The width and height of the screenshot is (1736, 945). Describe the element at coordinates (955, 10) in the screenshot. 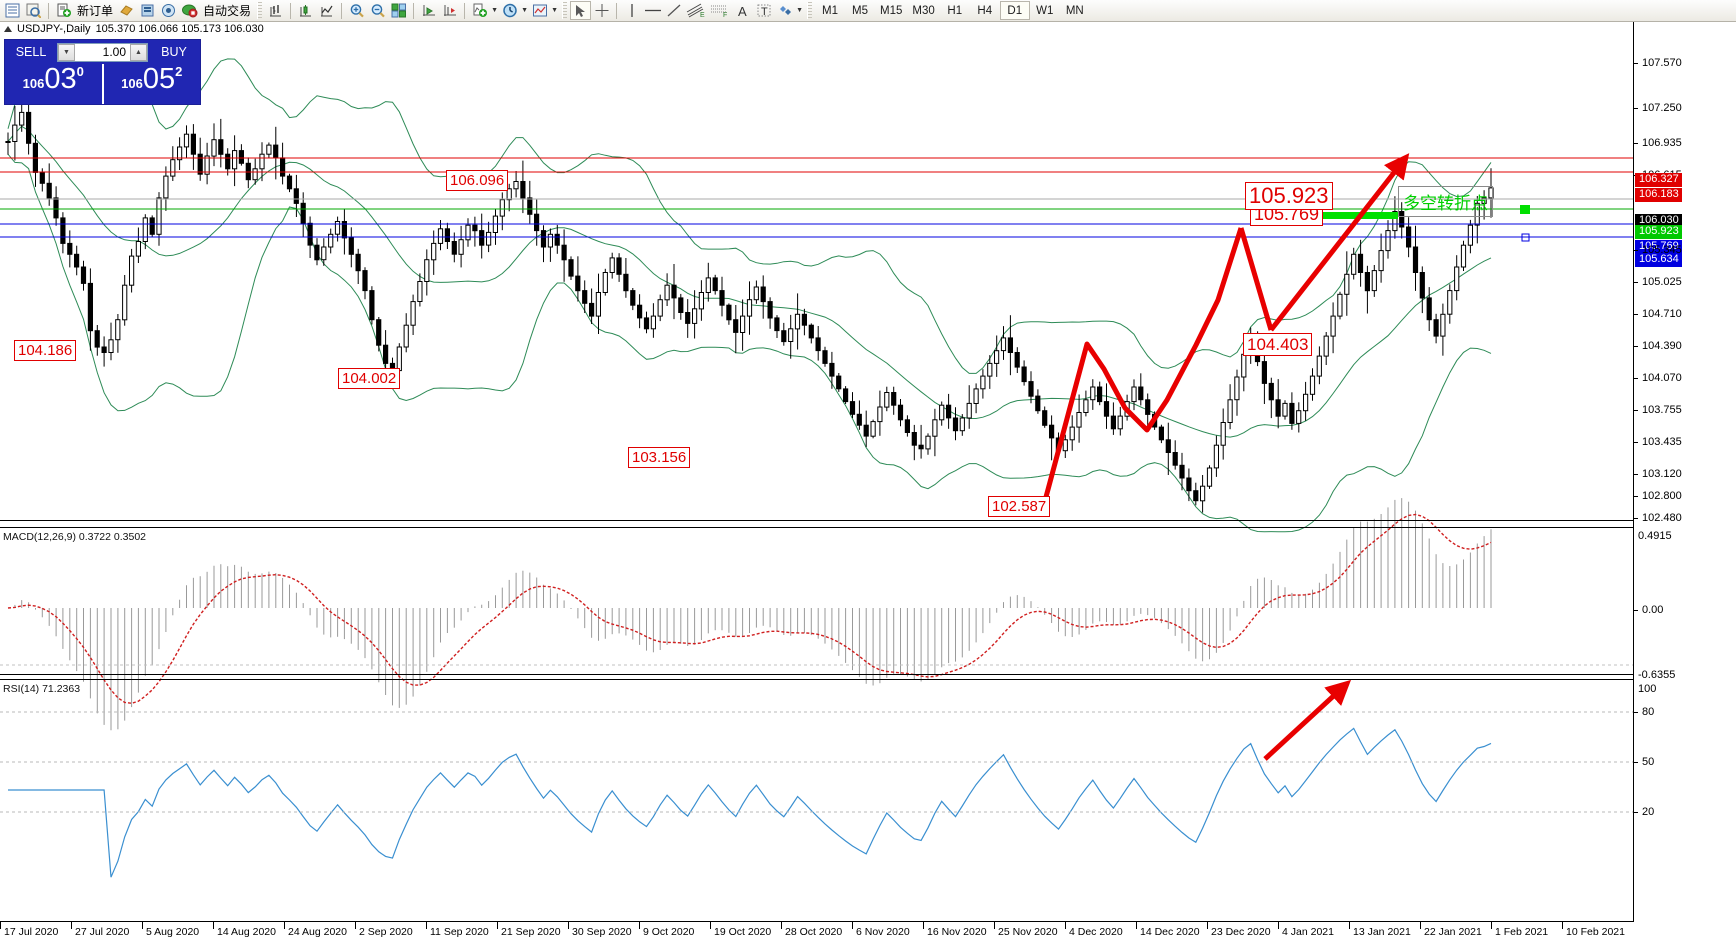

I see `timeframe-h1: H1` at that location.